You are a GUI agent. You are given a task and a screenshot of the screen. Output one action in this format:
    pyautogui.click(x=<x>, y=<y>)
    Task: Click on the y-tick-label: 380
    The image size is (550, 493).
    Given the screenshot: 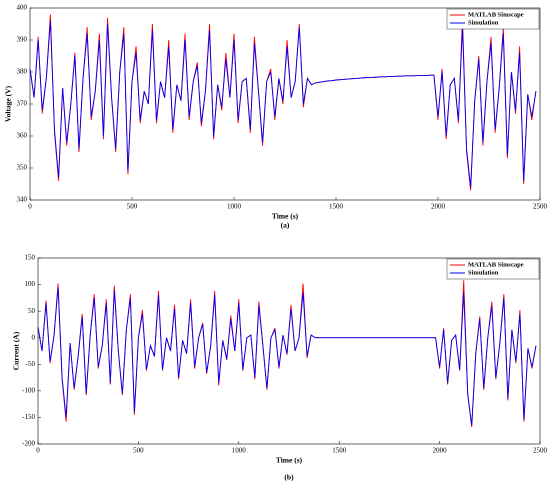 What is the action you would take?
    pyautogui.click(x=22, y=72)
    